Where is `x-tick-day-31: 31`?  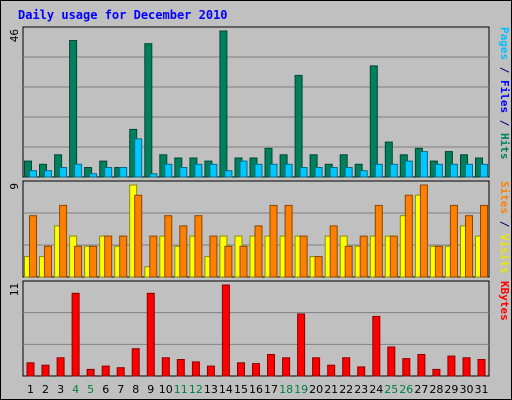 x-tick-day-31: 31 is located at coordinates (482, 389).